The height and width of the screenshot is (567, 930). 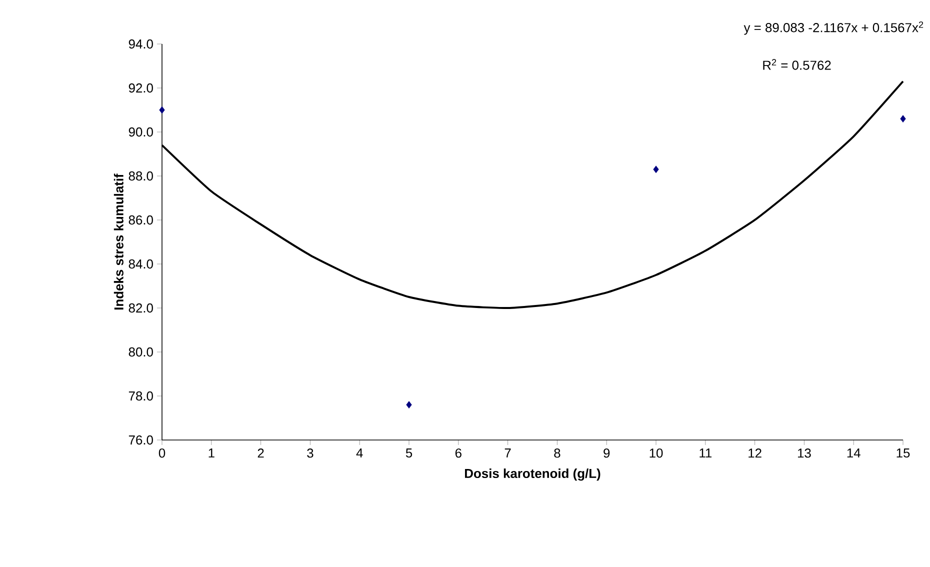 I want to click on x-tick-label: 13, so click(x=804, y=453).